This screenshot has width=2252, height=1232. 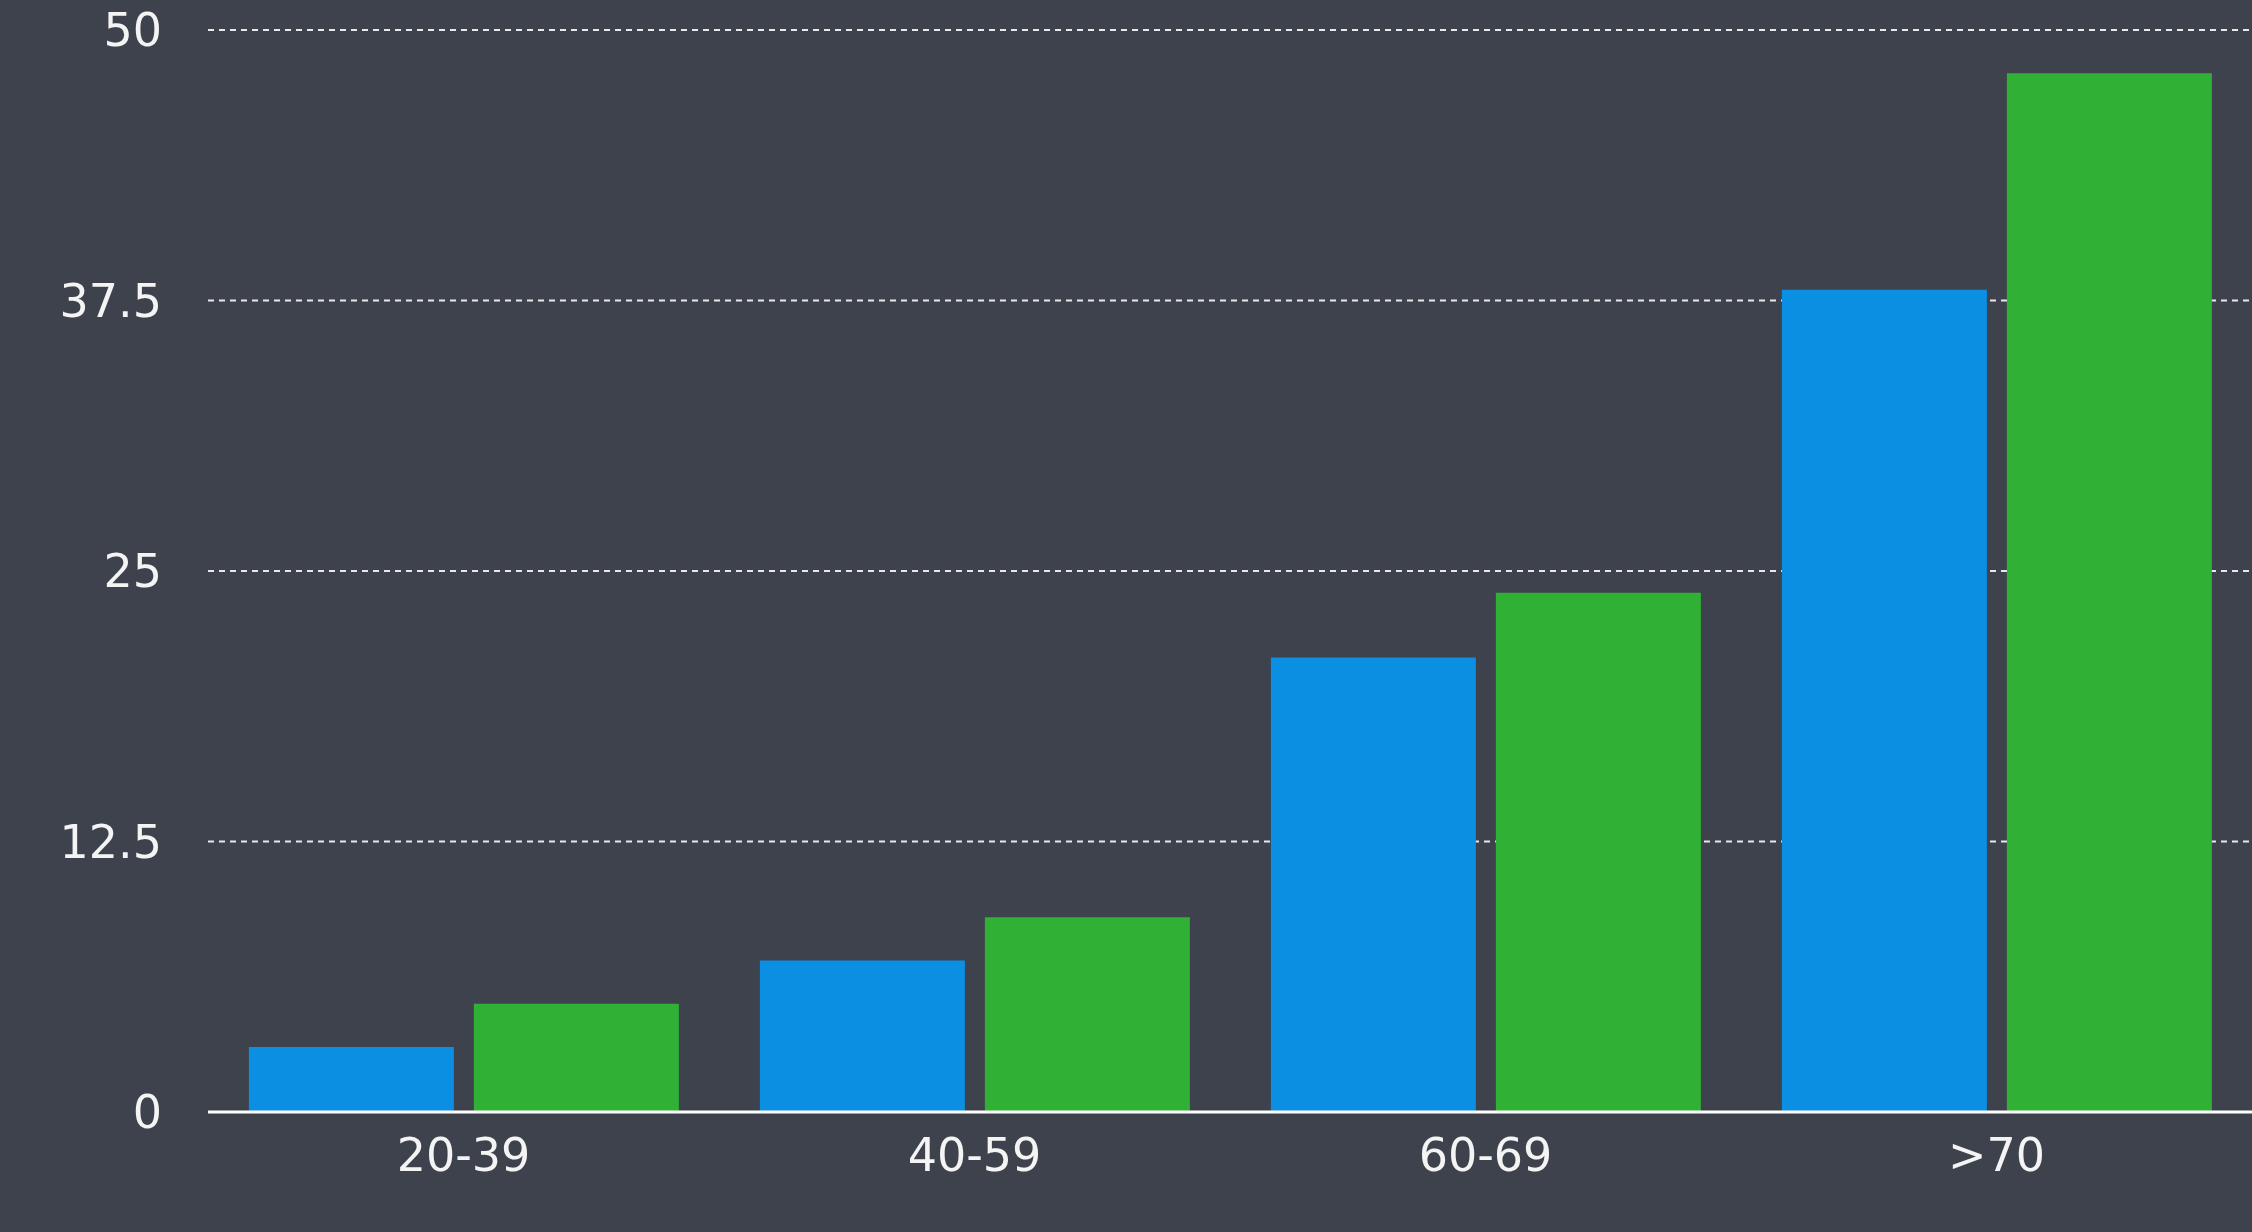 What do you see at coordinates (1485, 1154) in the screenshot?
I see `x-tick-label: 60-69` at bounding box center [1485, 1154].